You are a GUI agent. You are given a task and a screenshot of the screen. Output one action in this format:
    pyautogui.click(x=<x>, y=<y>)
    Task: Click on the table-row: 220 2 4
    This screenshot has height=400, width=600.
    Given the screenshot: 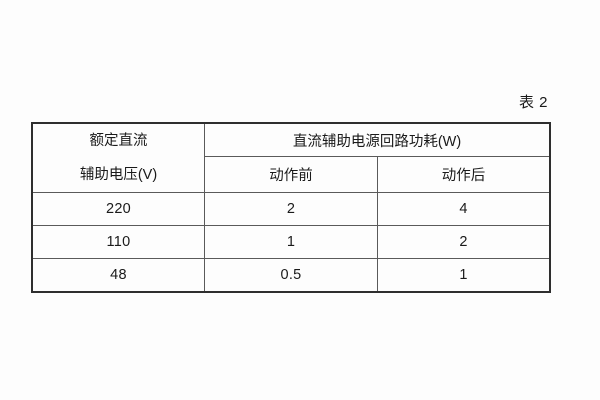 What is the action you would take?
    pyautogui.click(x=291, y=209)
    